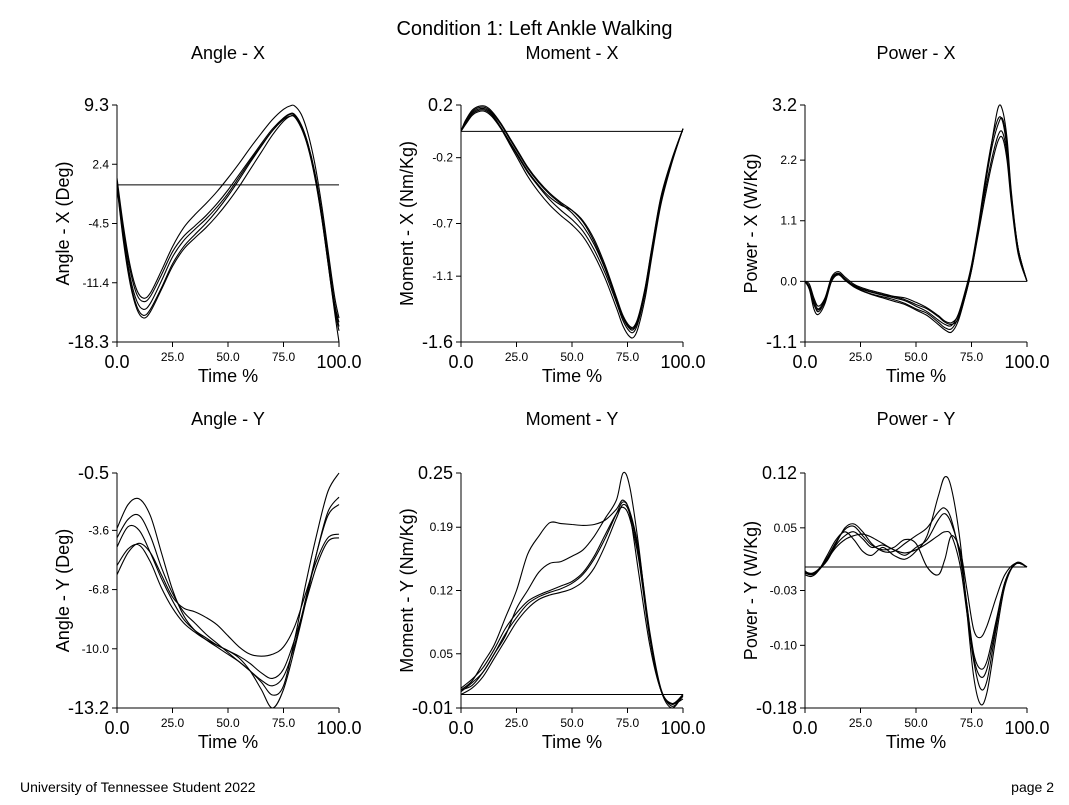 This screenshot has height=805, width=1069. Describe the element at coordinates (442, 158) in the screenshot. I see `y-tick-label: -0.2` at that location.